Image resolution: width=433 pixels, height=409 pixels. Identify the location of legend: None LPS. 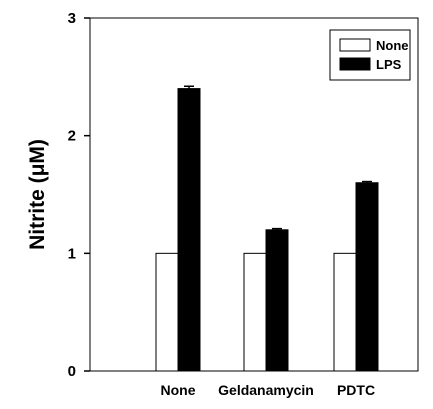
(370, 55).